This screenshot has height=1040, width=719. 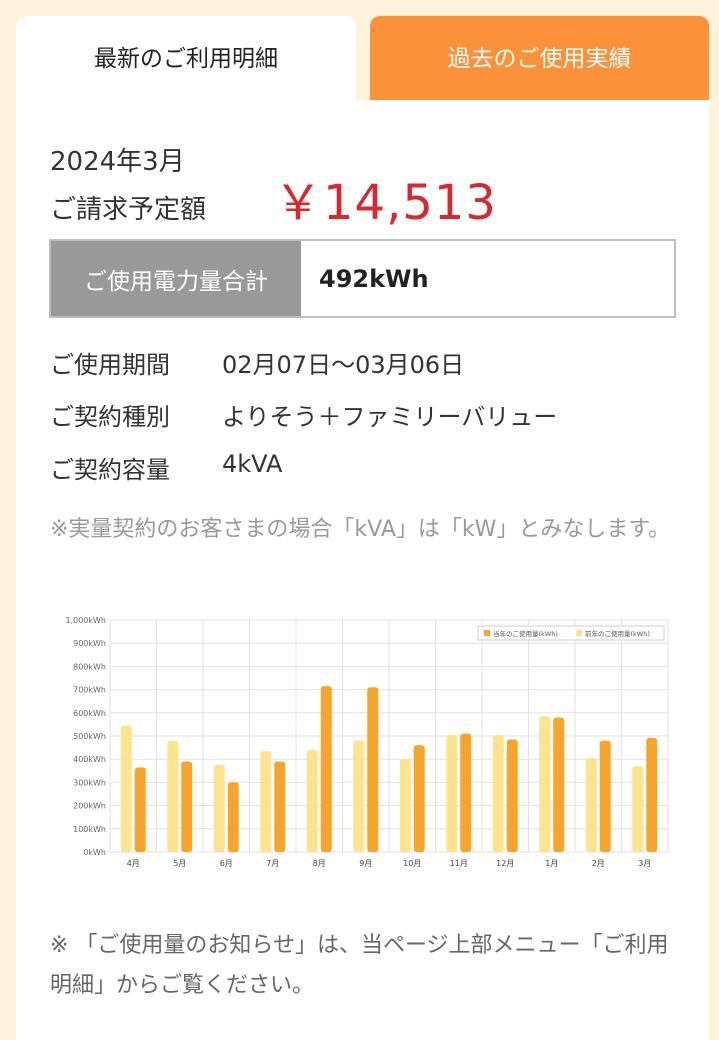 What do you see at coordinates (551, 863) in the screenshot?
I see `x-tick-label: 1月` at bounding box center [551, 863].